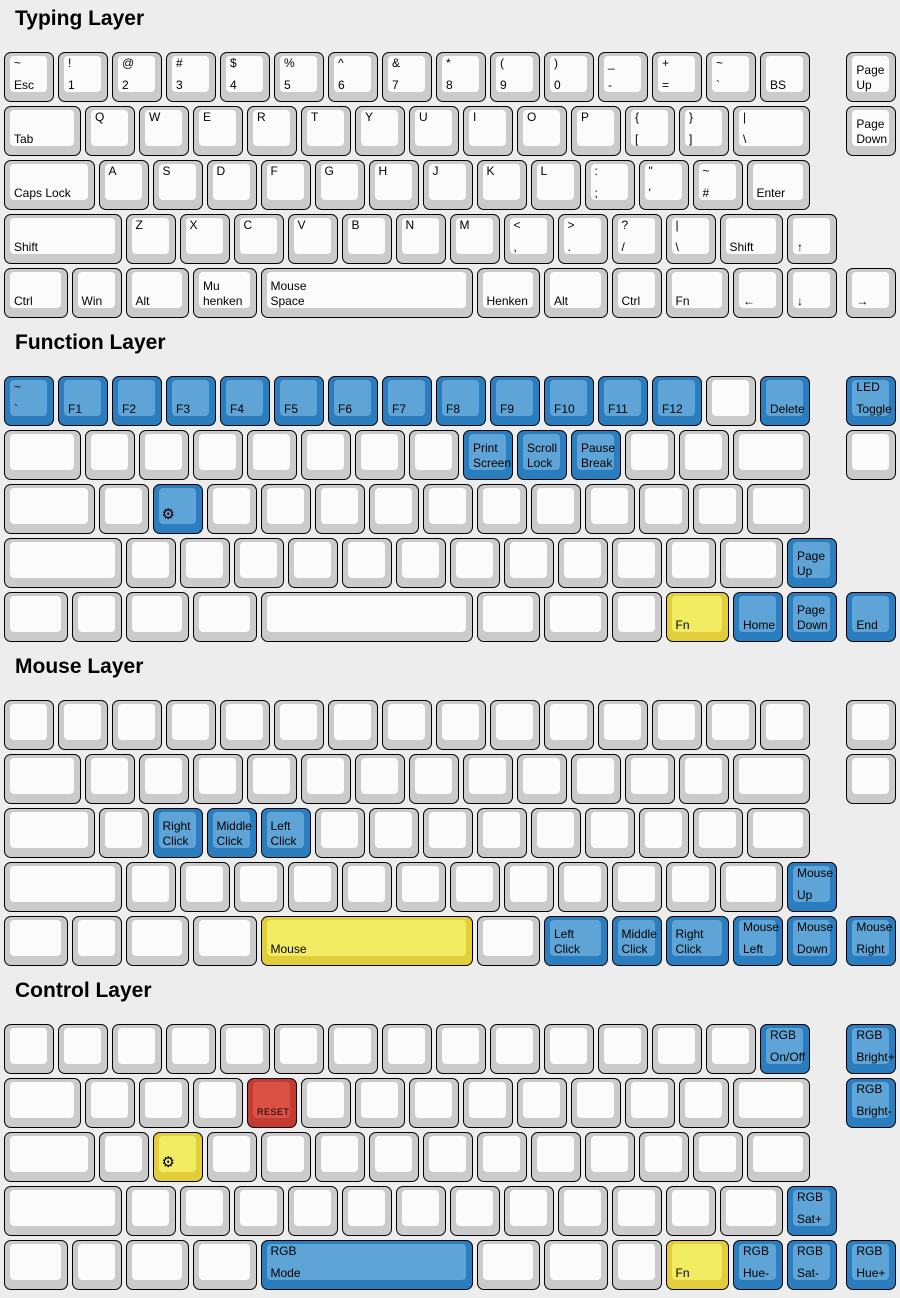 This screenshot has width=900, height=1298. What do you see at coordinates (42, 131) in the screenshot?
I see `key-tab: Tab` at bounding box center [42, 131].